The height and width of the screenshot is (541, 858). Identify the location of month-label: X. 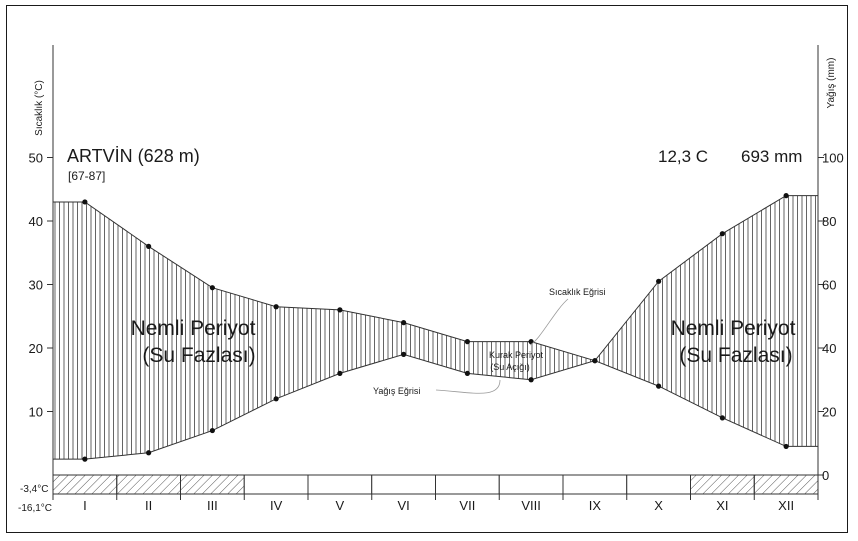
(658, 505).